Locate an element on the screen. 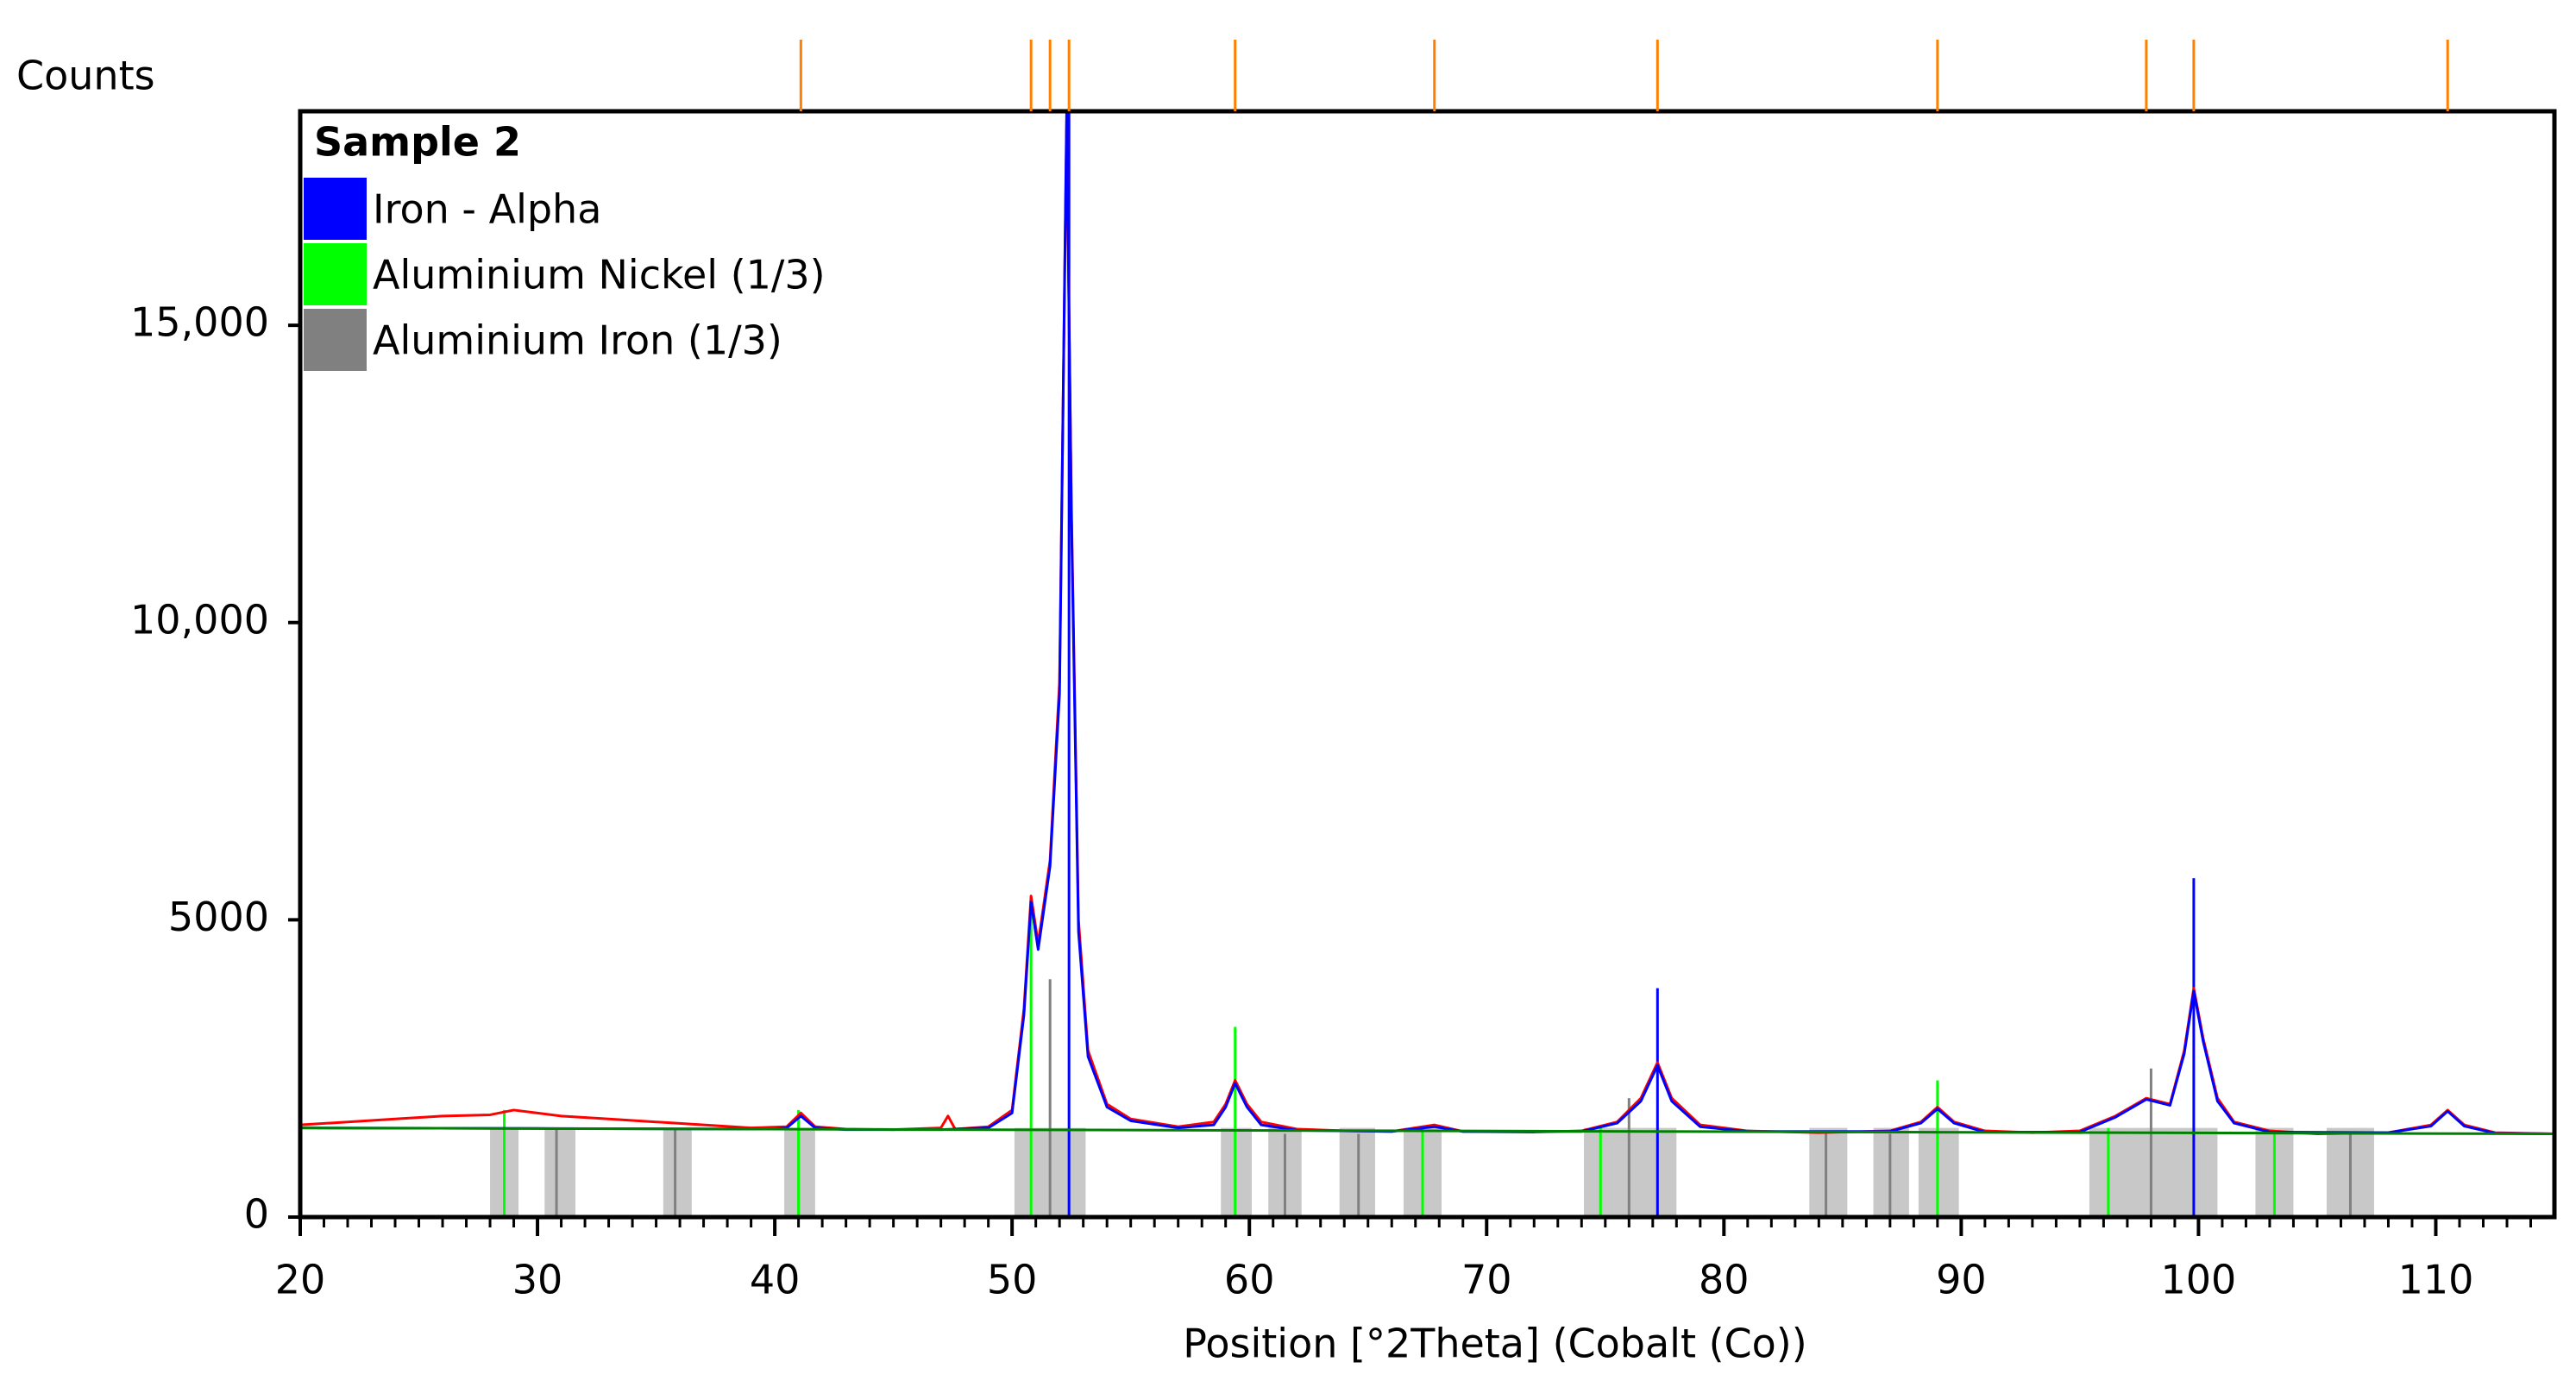  y-tick-label: 0 is located at coordinates (256, 1214).